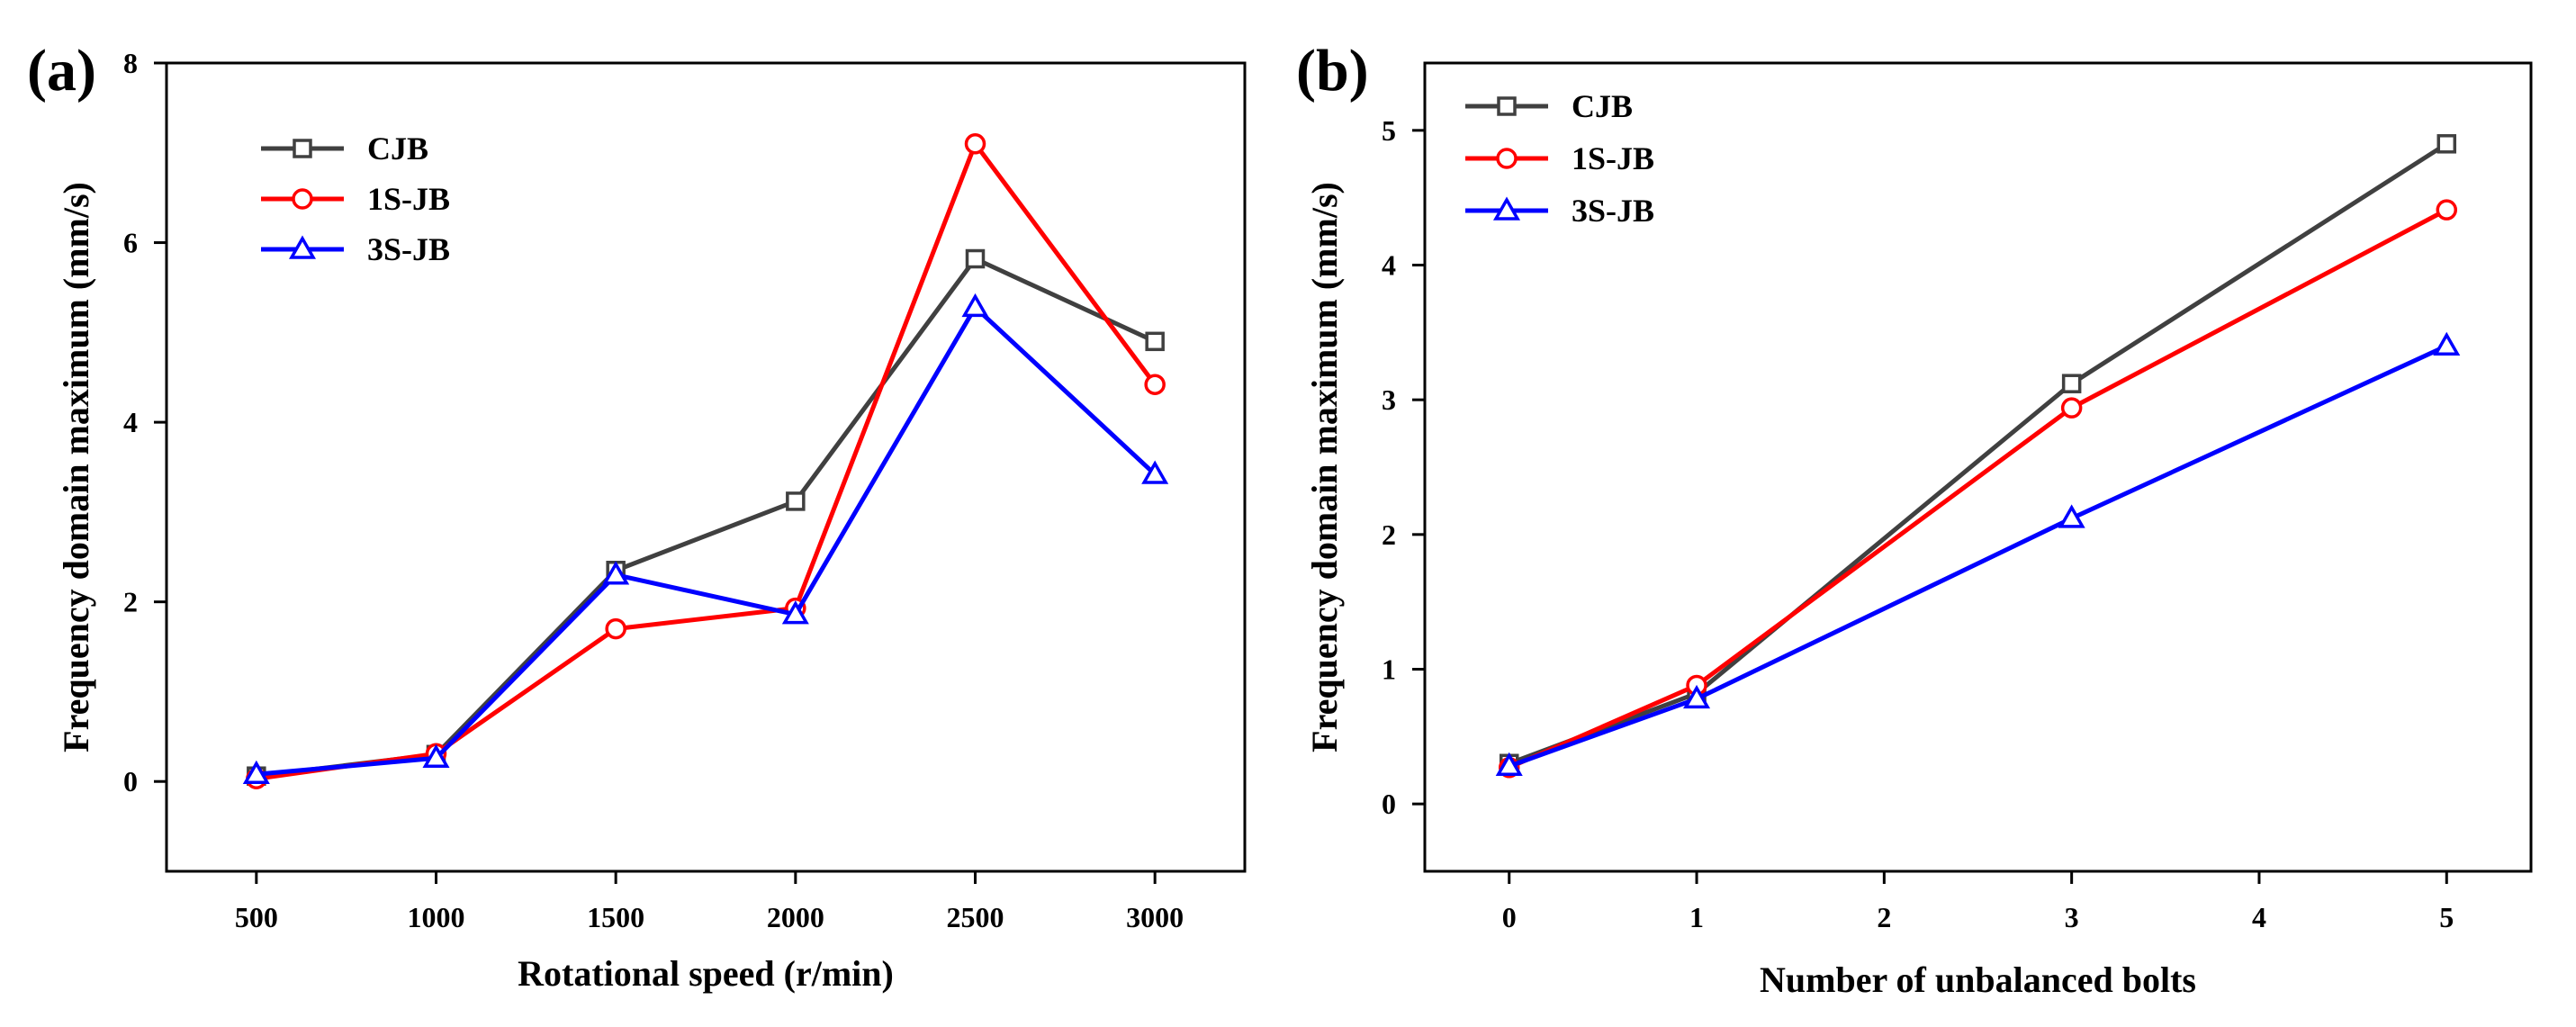 The image size is (2576, 1027). I want to click on x-tick-label: 1000, so click(436, 917).